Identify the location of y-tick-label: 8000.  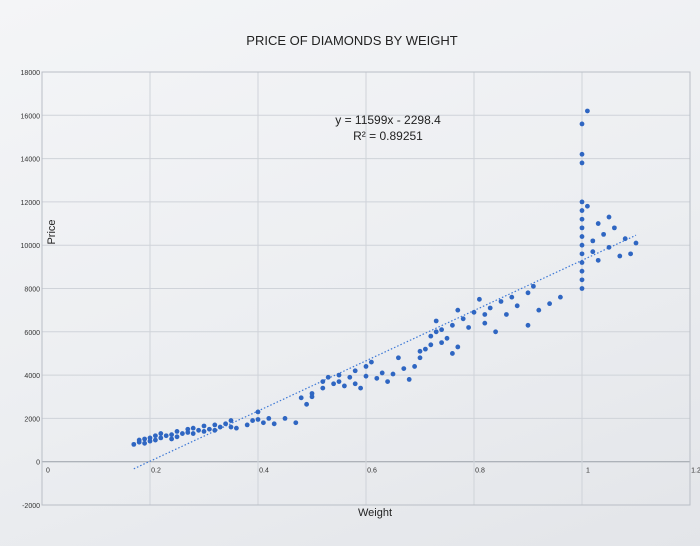
(32, 290).